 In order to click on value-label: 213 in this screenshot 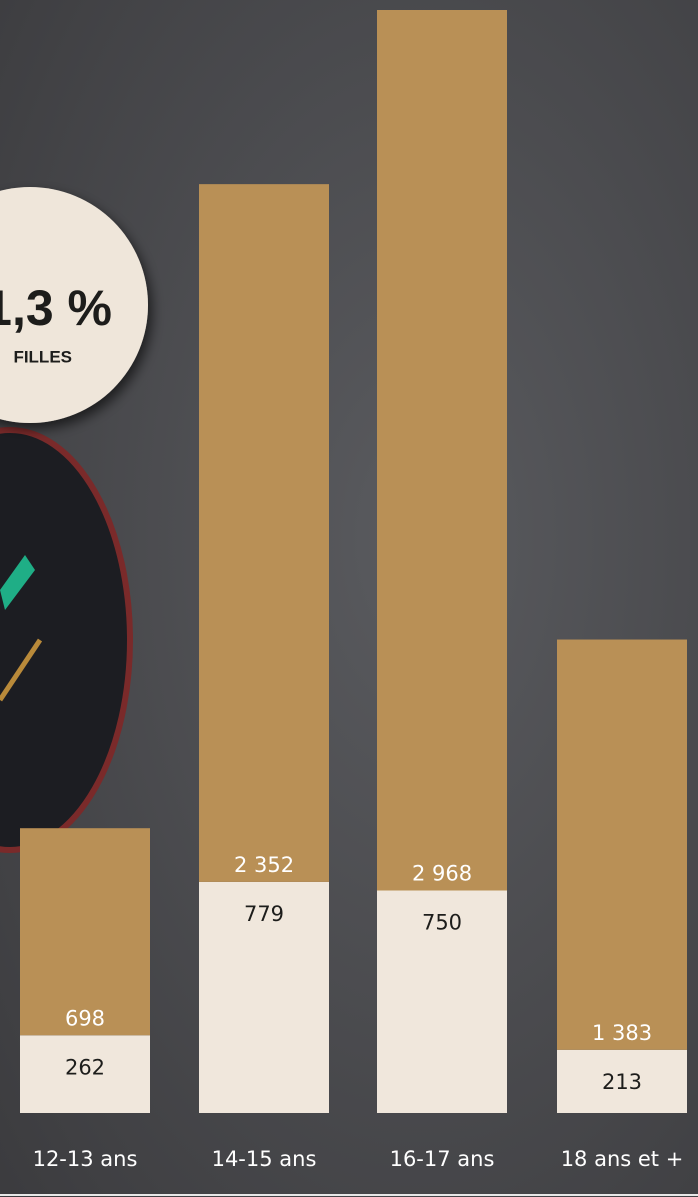, I will do `click(622, 1082)`.